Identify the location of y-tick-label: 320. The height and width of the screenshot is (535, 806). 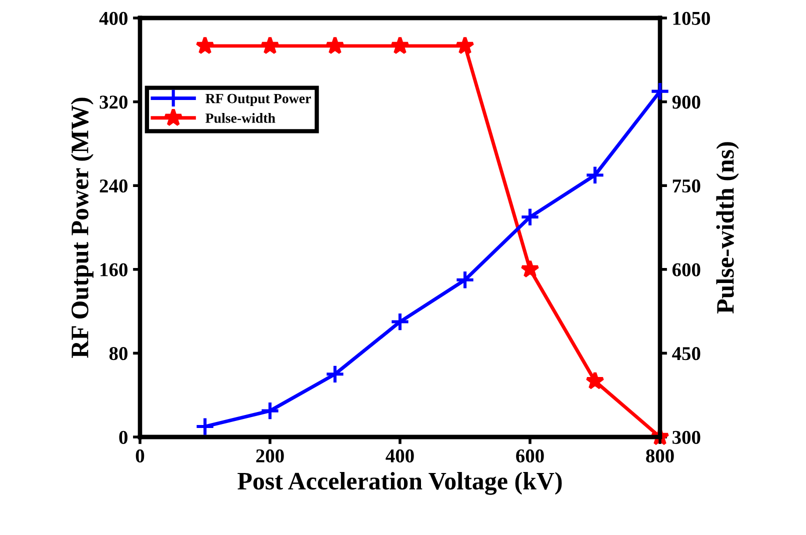
(114, 102).